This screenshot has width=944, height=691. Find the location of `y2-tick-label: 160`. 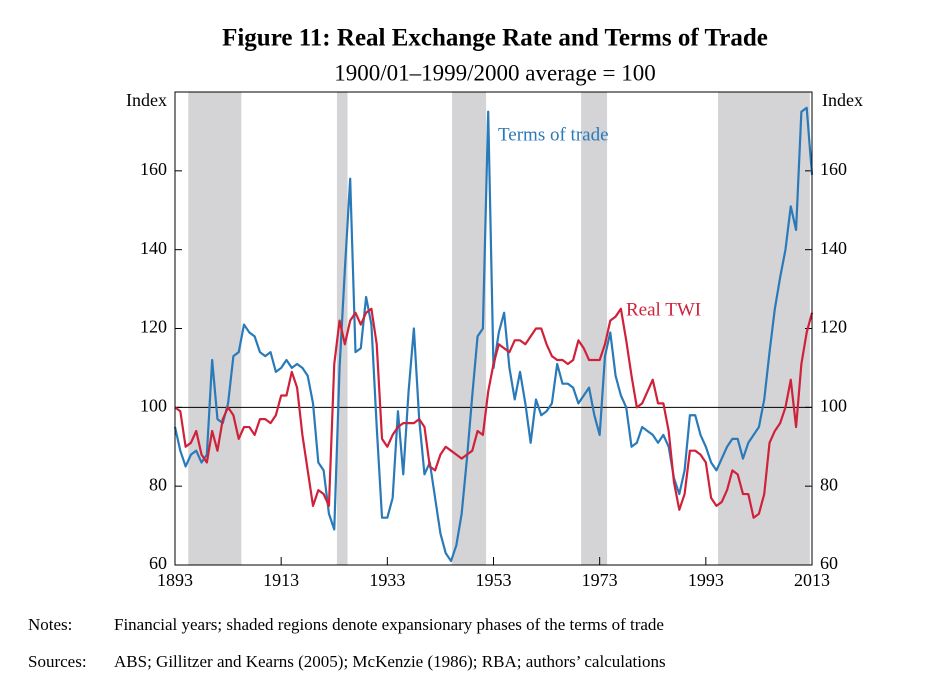

y2-tick-label: 160 is located at coordinates (833, 169).